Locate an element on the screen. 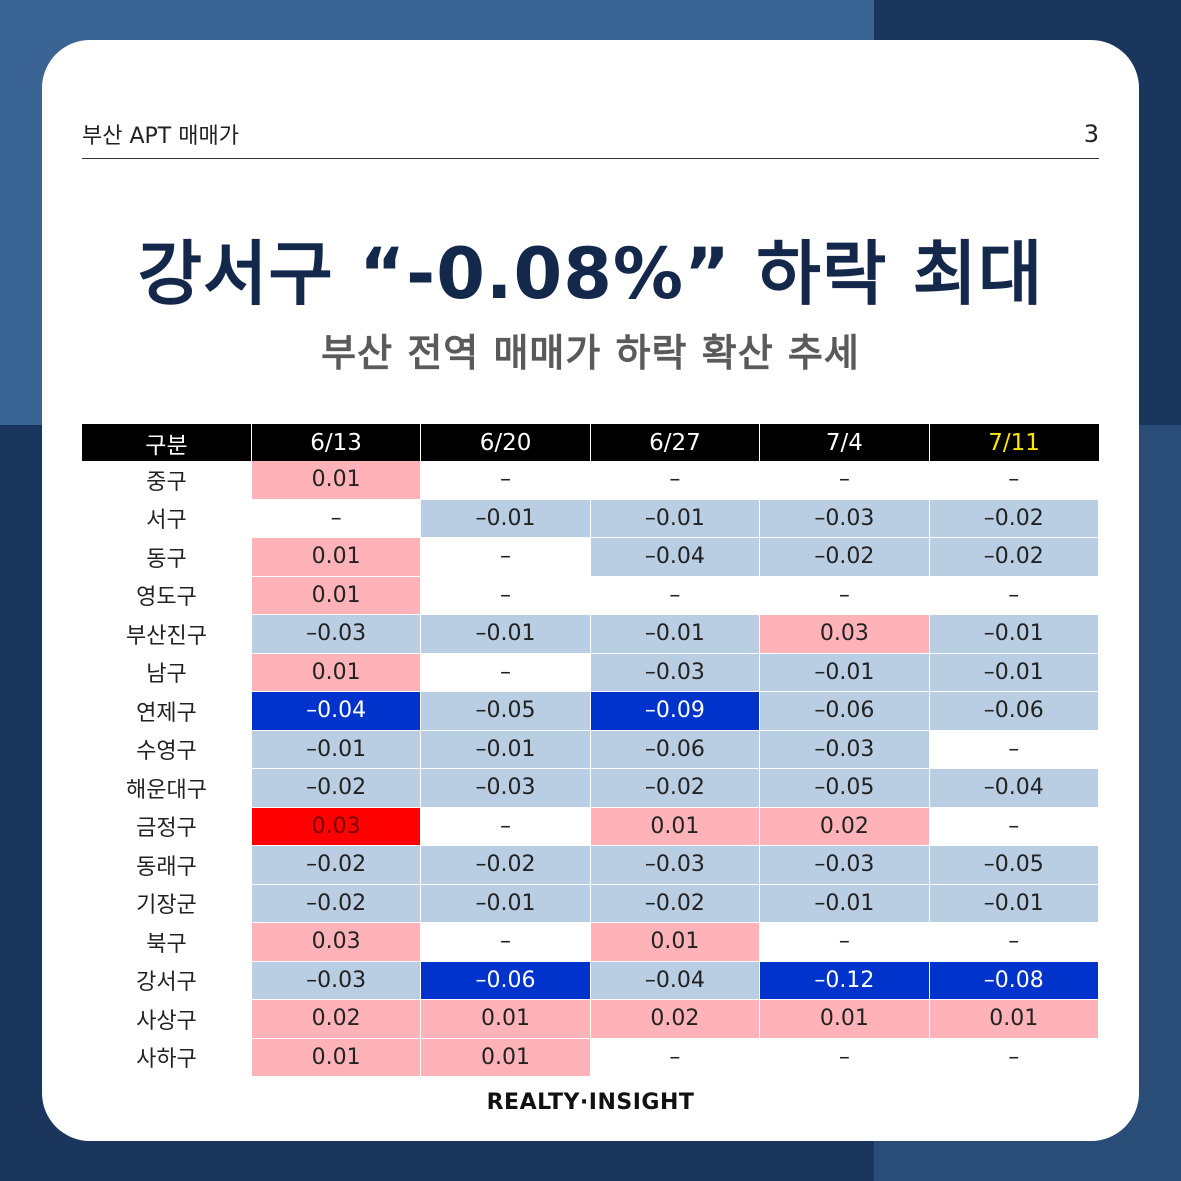 This screenshot has width=1181, height=1181. table-row: 강서구 –0.03 –0.06 –0.04 –0.12 –0.08 is located at coordinates (591, 980).